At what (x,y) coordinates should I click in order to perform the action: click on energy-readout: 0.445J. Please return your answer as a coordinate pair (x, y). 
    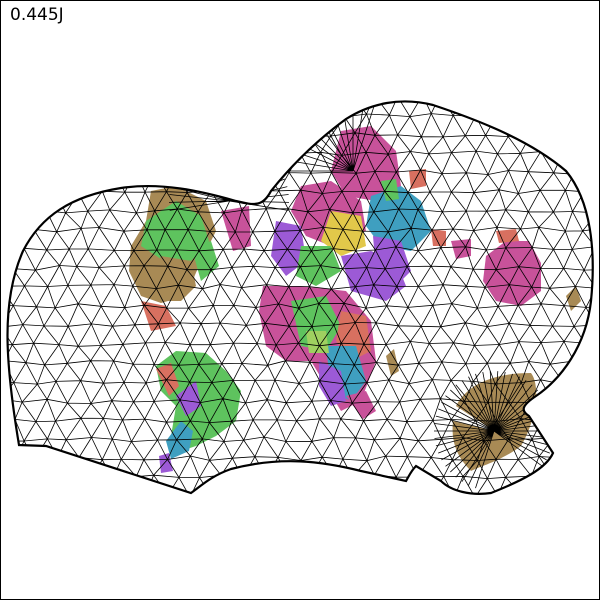
    Looking at the image, I should click on (37, 15).